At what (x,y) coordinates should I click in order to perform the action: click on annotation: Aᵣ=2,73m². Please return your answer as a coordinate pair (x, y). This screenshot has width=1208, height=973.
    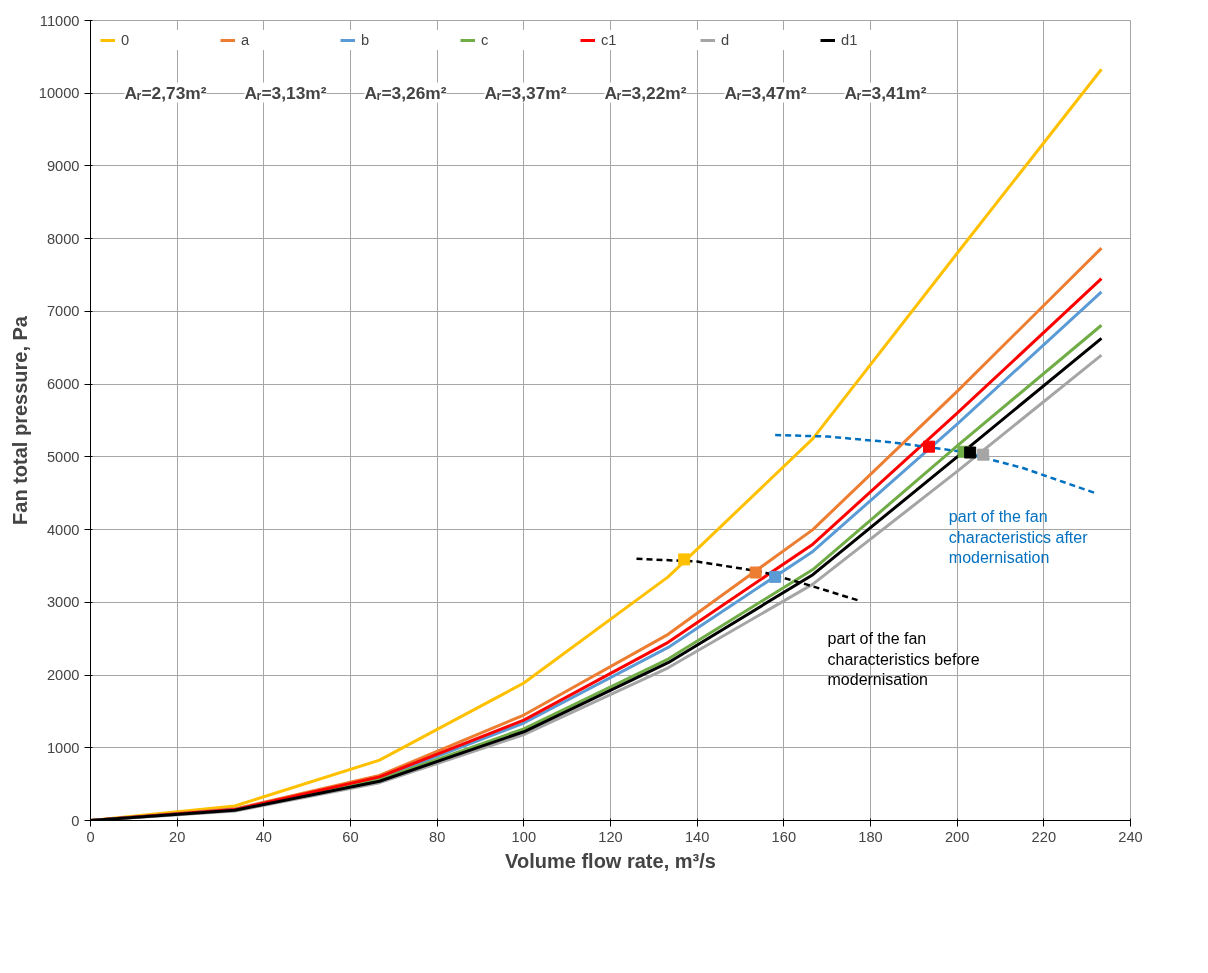
    Looking at the image, I should click on (165, 92).